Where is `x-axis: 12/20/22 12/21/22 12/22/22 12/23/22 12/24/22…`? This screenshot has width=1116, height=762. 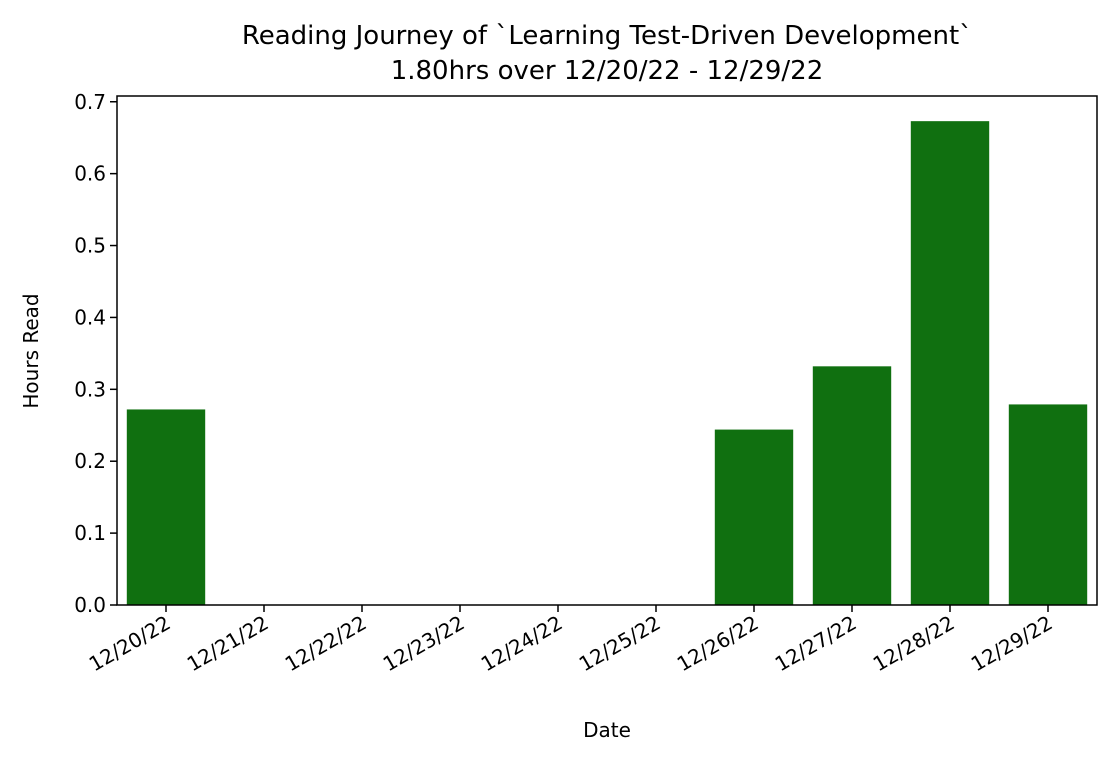
x-axis: 12/20/22 12/21/22 12/22/22 12/23/22 12/24/22… is located at coordinates (571, 640).